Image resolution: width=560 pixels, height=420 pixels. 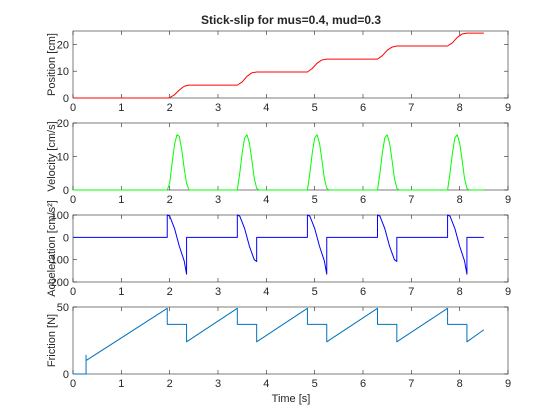 I want to click on x-axis-label: Time [s], so click(x=291, y=399).